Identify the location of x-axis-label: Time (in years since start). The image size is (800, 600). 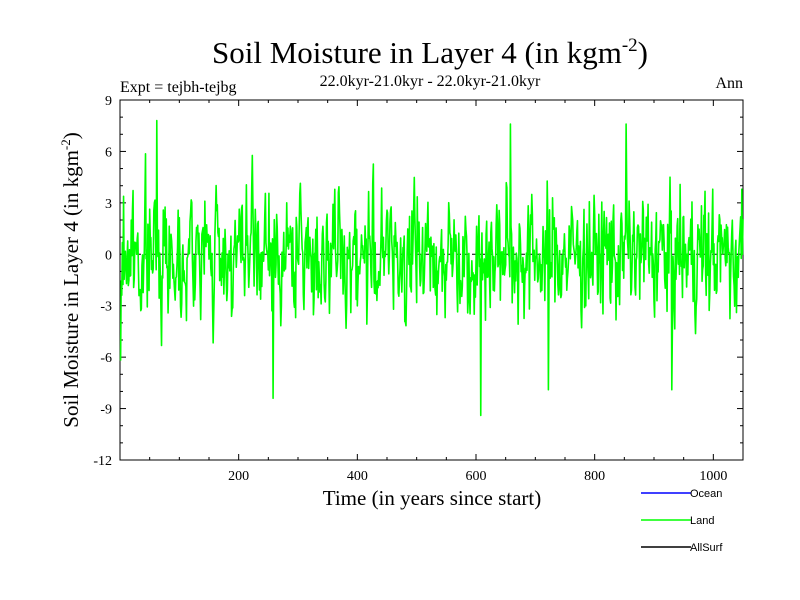
(432, 498).